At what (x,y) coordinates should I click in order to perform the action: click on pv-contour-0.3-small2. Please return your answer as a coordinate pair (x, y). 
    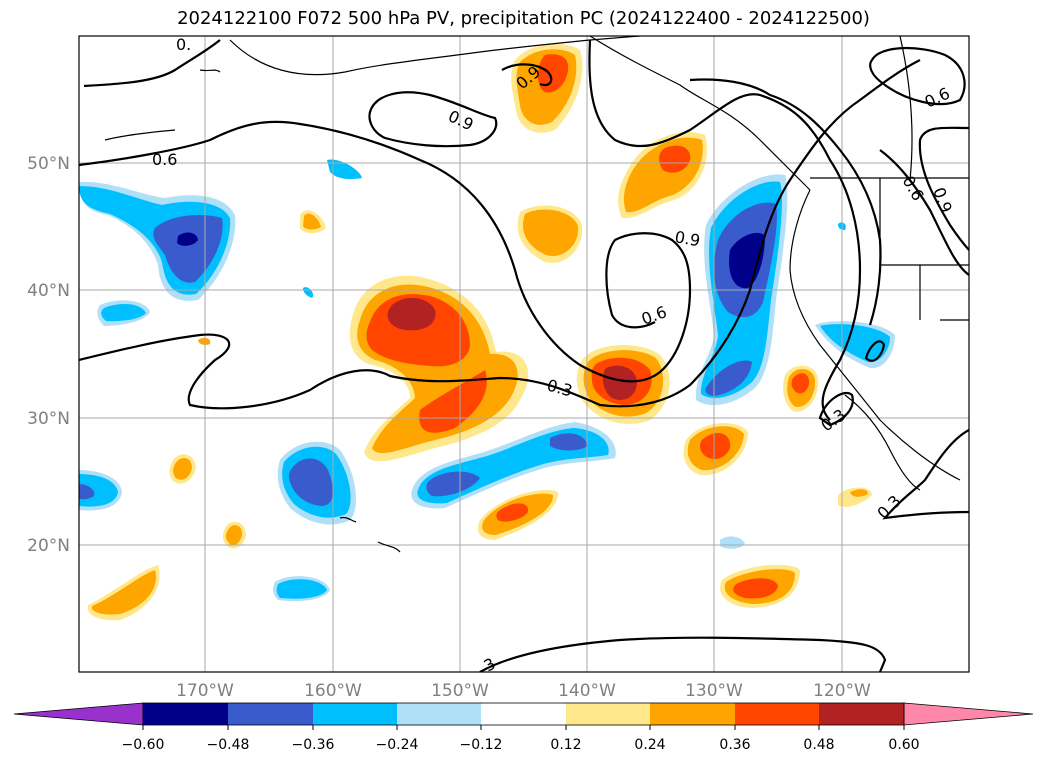
    Looking at the image, I should click on (875, 351).